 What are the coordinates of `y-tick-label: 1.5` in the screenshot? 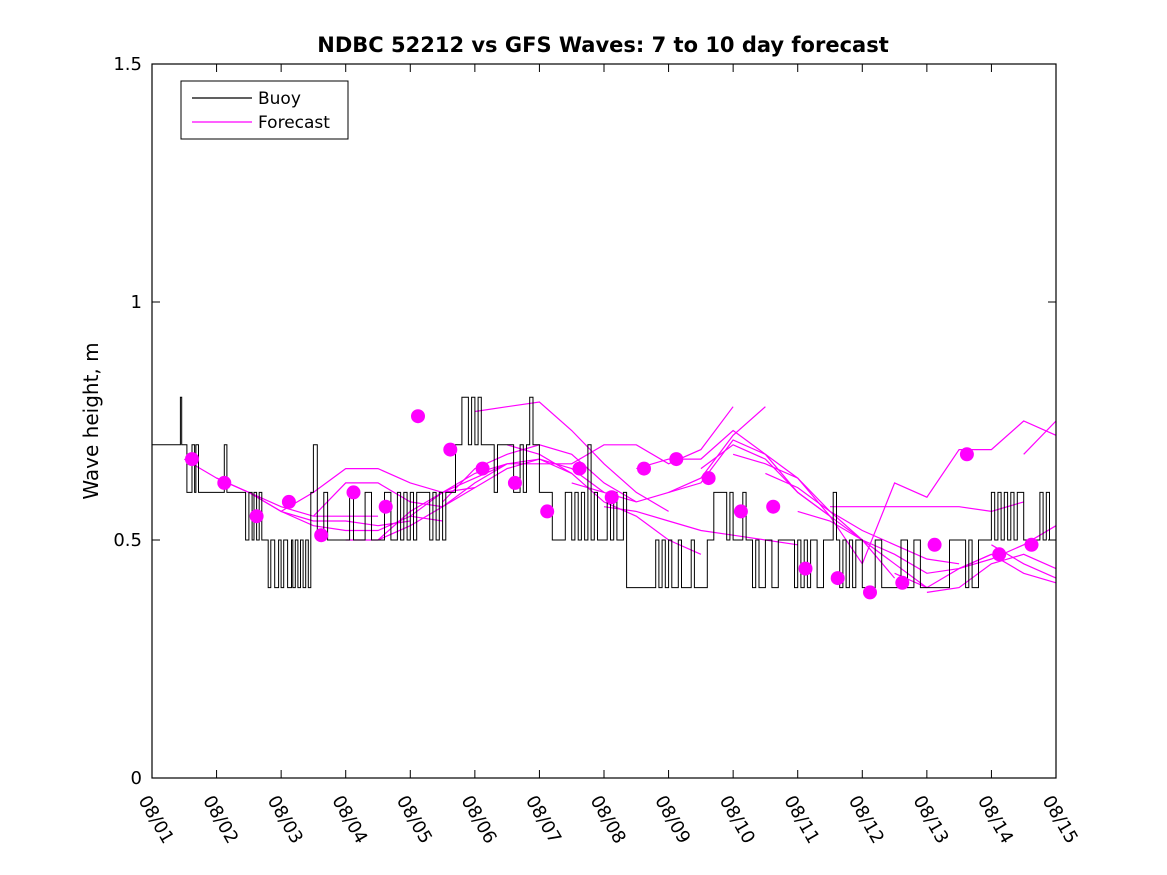 It's located at (127, 64).